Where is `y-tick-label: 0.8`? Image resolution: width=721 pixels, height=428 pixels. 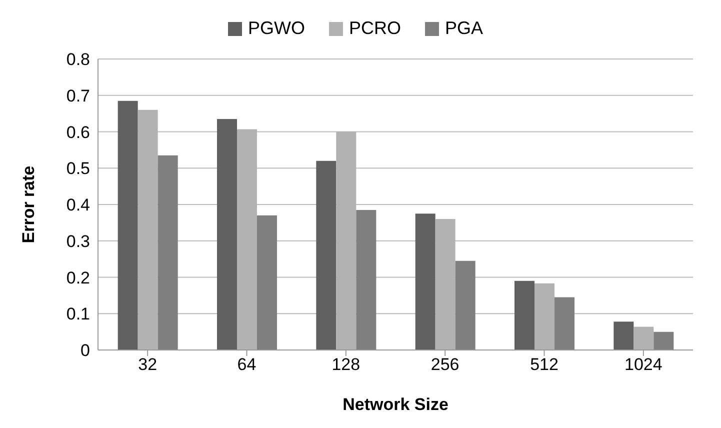 y-tick-label: 0.8 is located at coordinates (78, 60).